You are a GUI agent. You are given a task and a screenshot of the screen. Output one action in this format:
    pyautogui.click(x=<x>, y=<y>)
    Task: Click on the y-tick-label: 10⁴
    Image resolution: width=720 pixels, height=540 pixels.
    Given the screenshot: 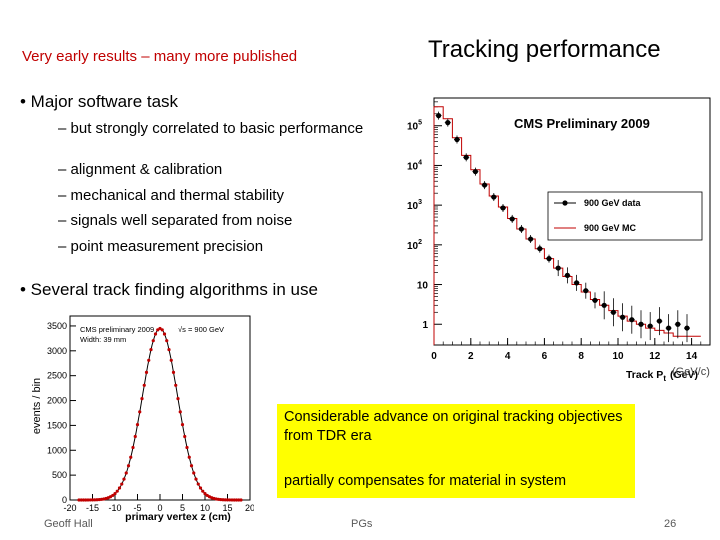 What is the action you would take?
    pyautogui.click(x=414, y=165)
    